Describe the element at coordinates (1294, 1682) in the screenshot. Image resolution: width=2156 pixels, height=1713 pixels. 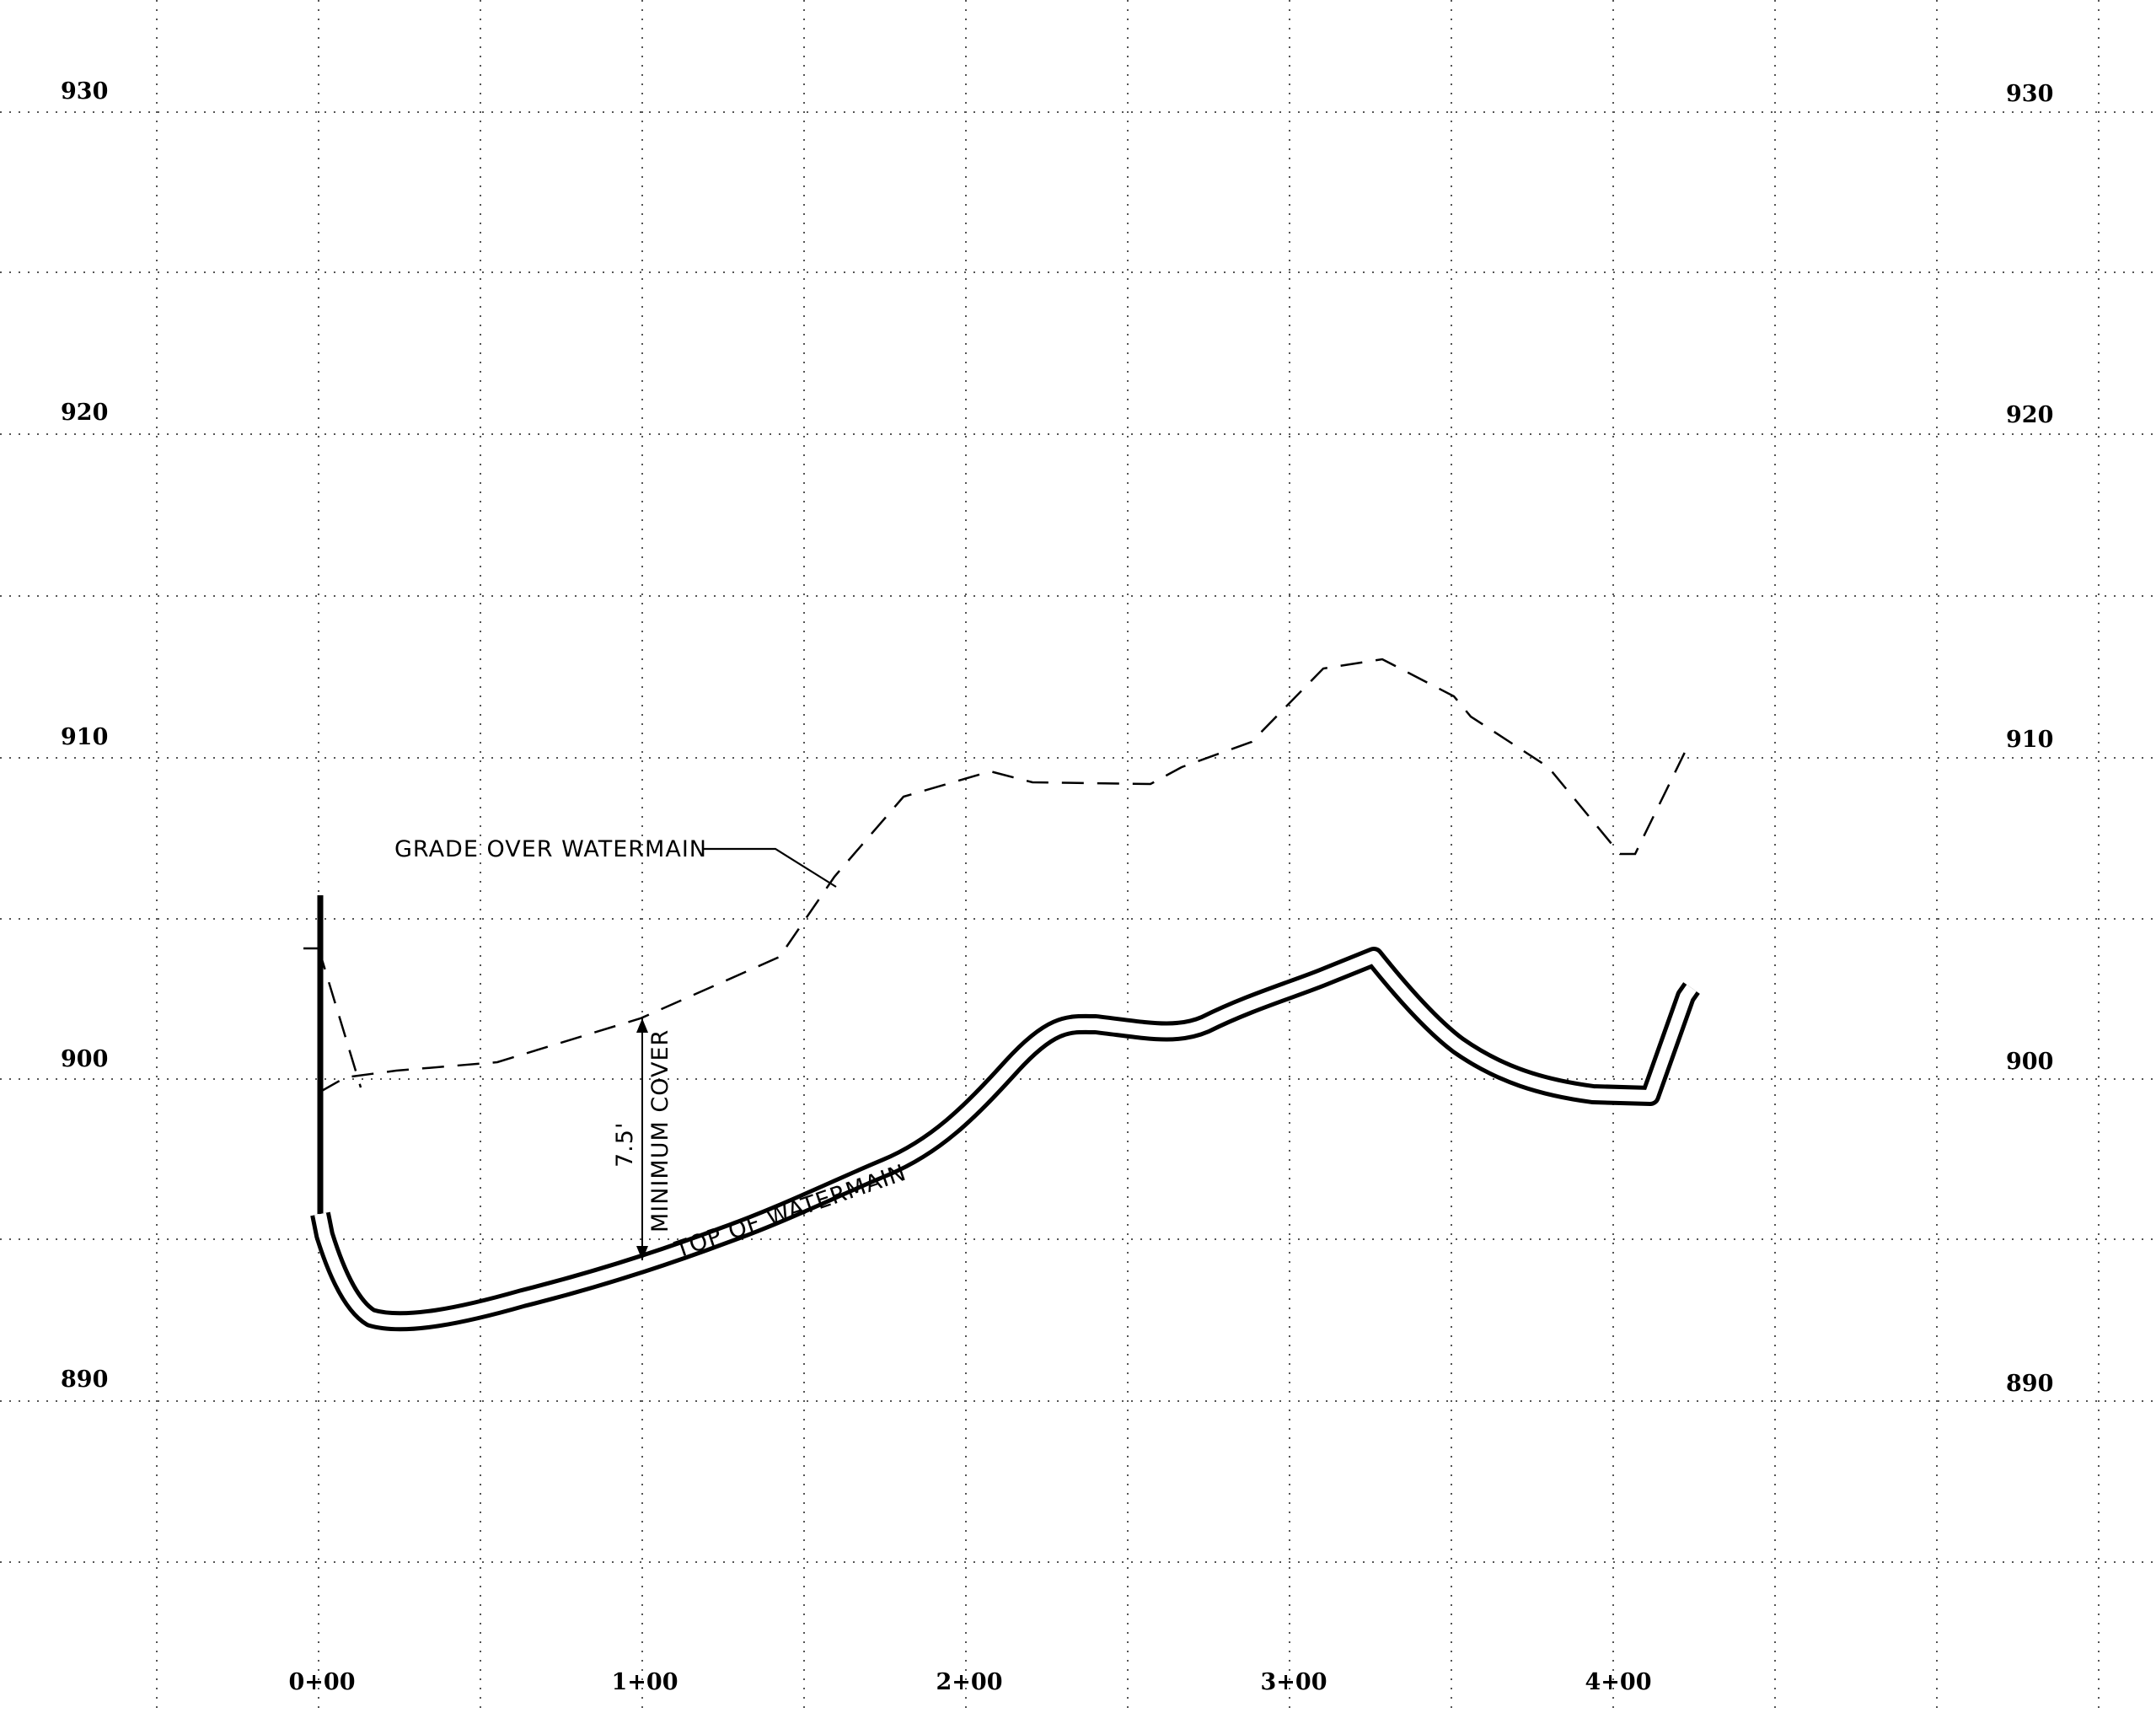
I see `station-label: 3+00` at that location.